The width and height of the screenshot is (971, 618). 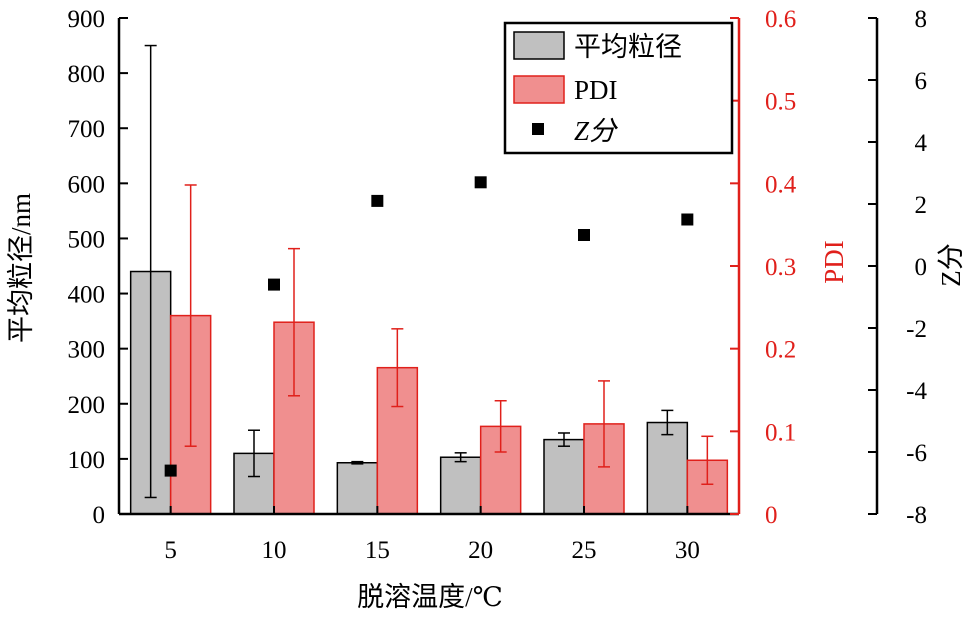 What do you see at coordinates (921, 19) in the screenshot?
I see `z-tick-label: 8` at bounding box center [921, 19].